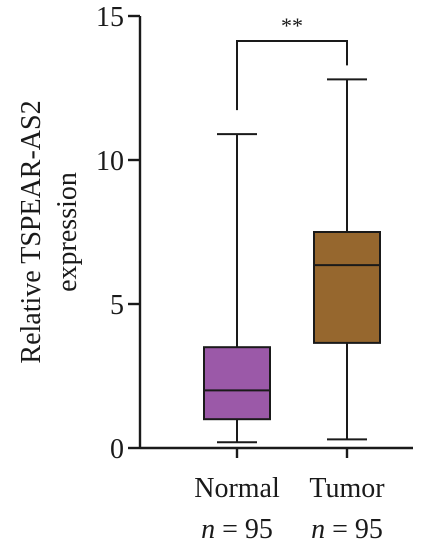  I want to click on n-label-tumor-symbol: n, so click(318, 529).